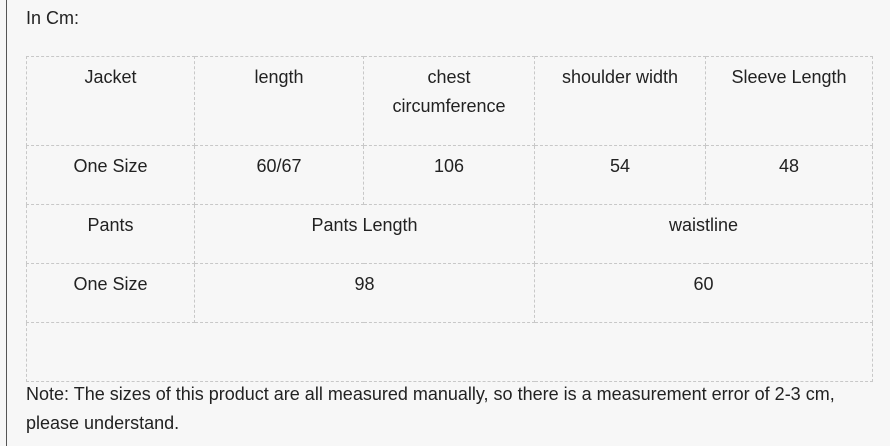  Describe the element at coordinates (620, 175) in the screenshot. I see `table-cell: 54` at that location.